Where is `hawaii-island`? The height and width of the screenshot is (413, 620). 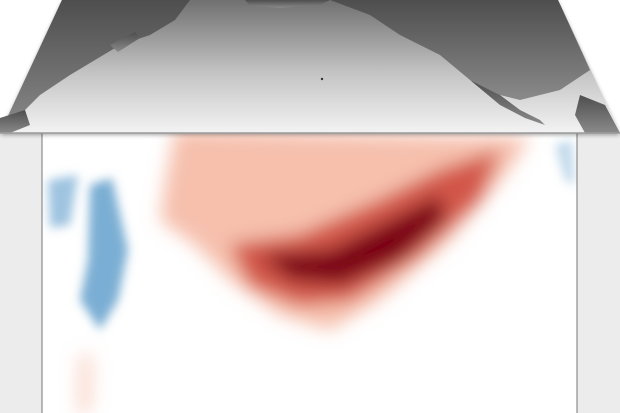 hawaii-island is located at coordinates (322, 79).